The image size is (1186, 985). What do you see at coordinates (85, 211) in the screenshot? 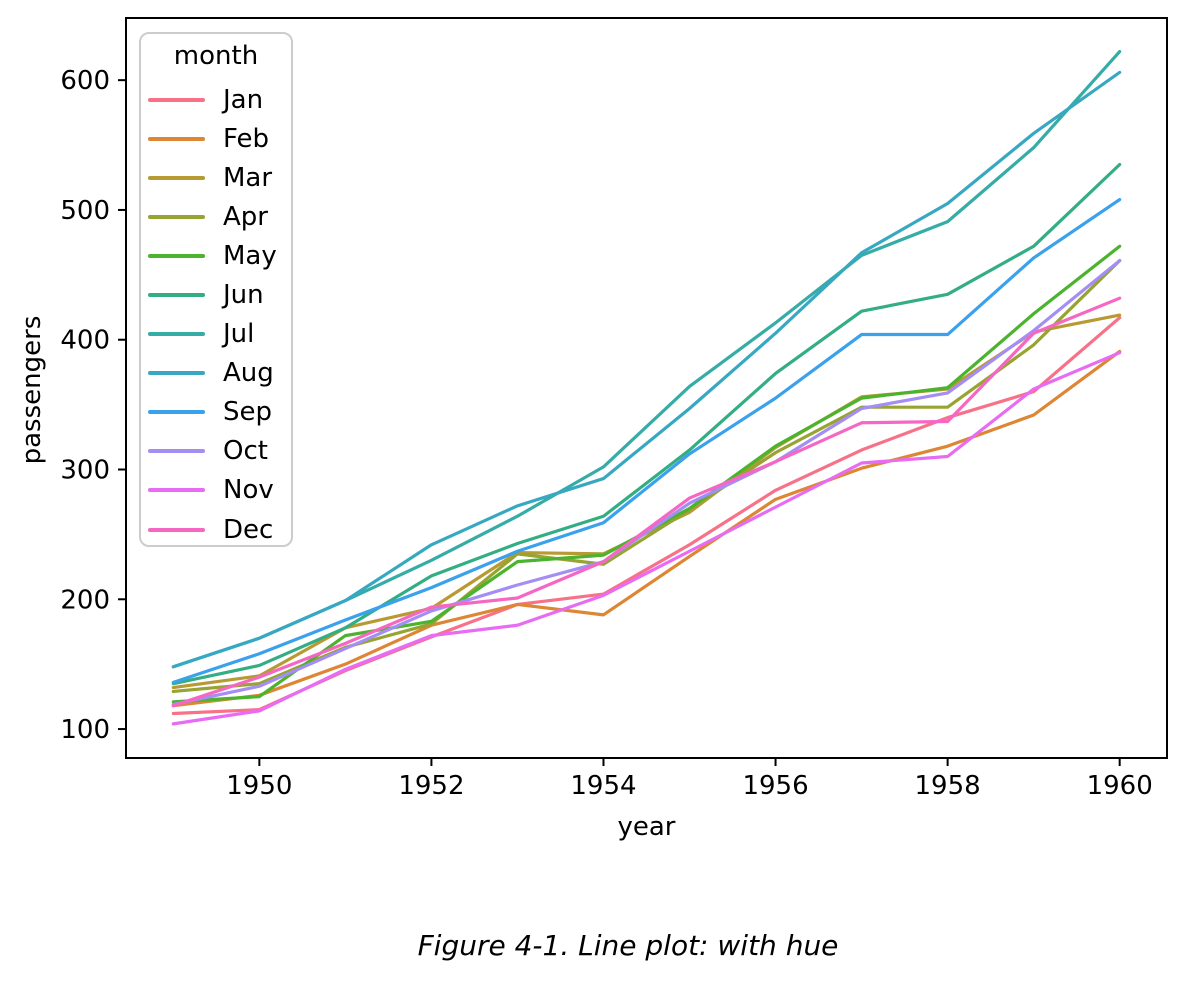
I see `y-tick-label: 500` at bounding box center [85, 211].